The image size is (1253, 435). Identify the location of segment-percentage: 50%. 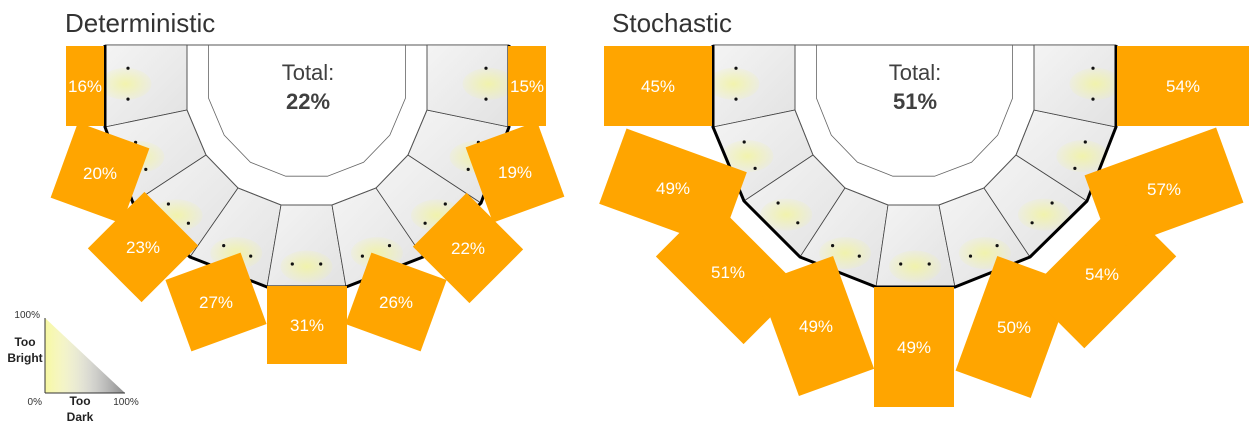
(1014, 327).